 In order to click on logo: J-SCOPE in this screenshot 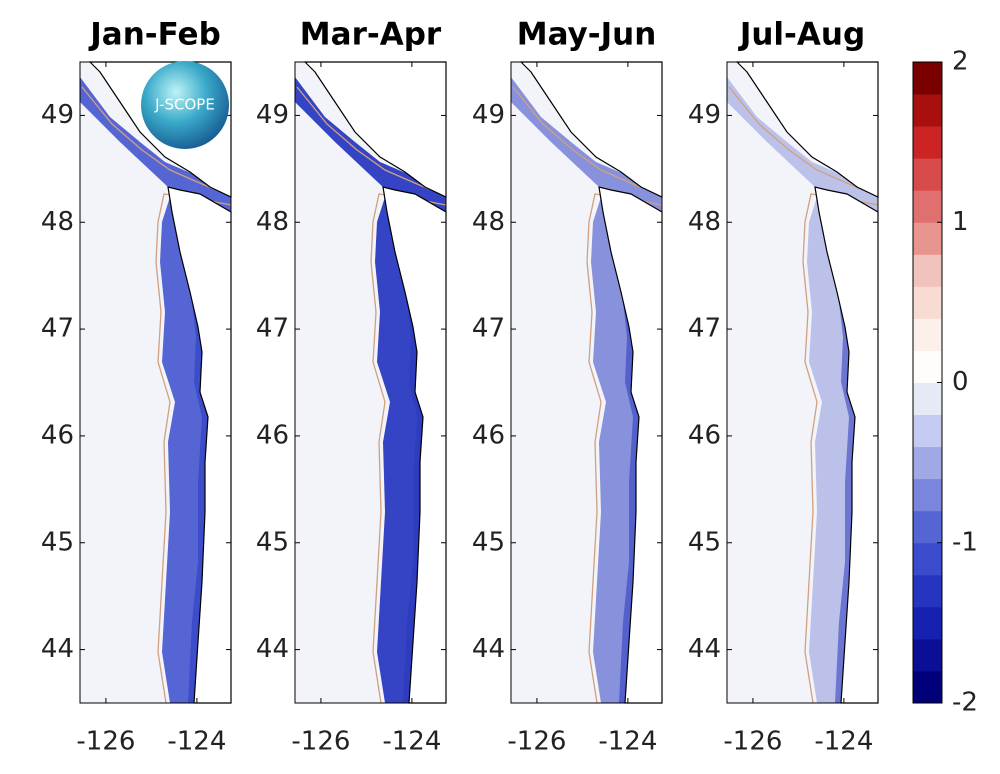, I will do `click(185, 105)`.